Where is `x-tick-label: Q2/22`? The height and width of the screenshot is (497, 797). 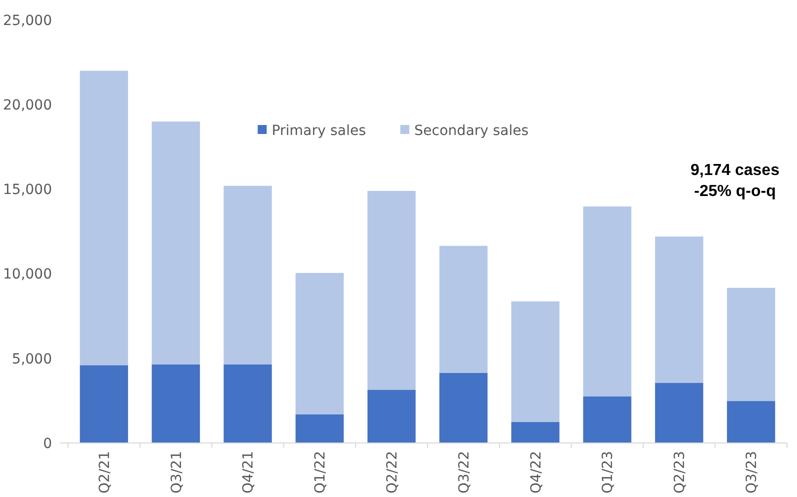
x-tick-label: Q2/22 is located at coordinates (392, 472).